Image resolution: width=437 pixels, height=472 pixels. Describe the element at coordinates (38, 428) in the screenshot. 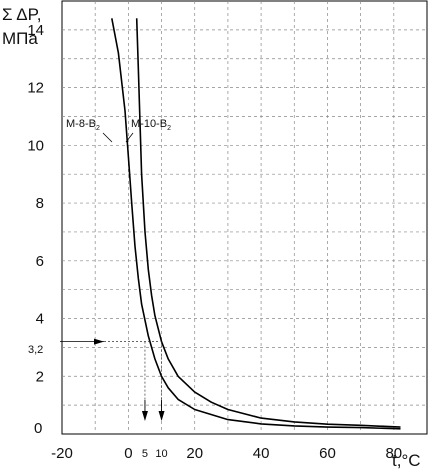

I see `y-zero-label: 0` at that location.